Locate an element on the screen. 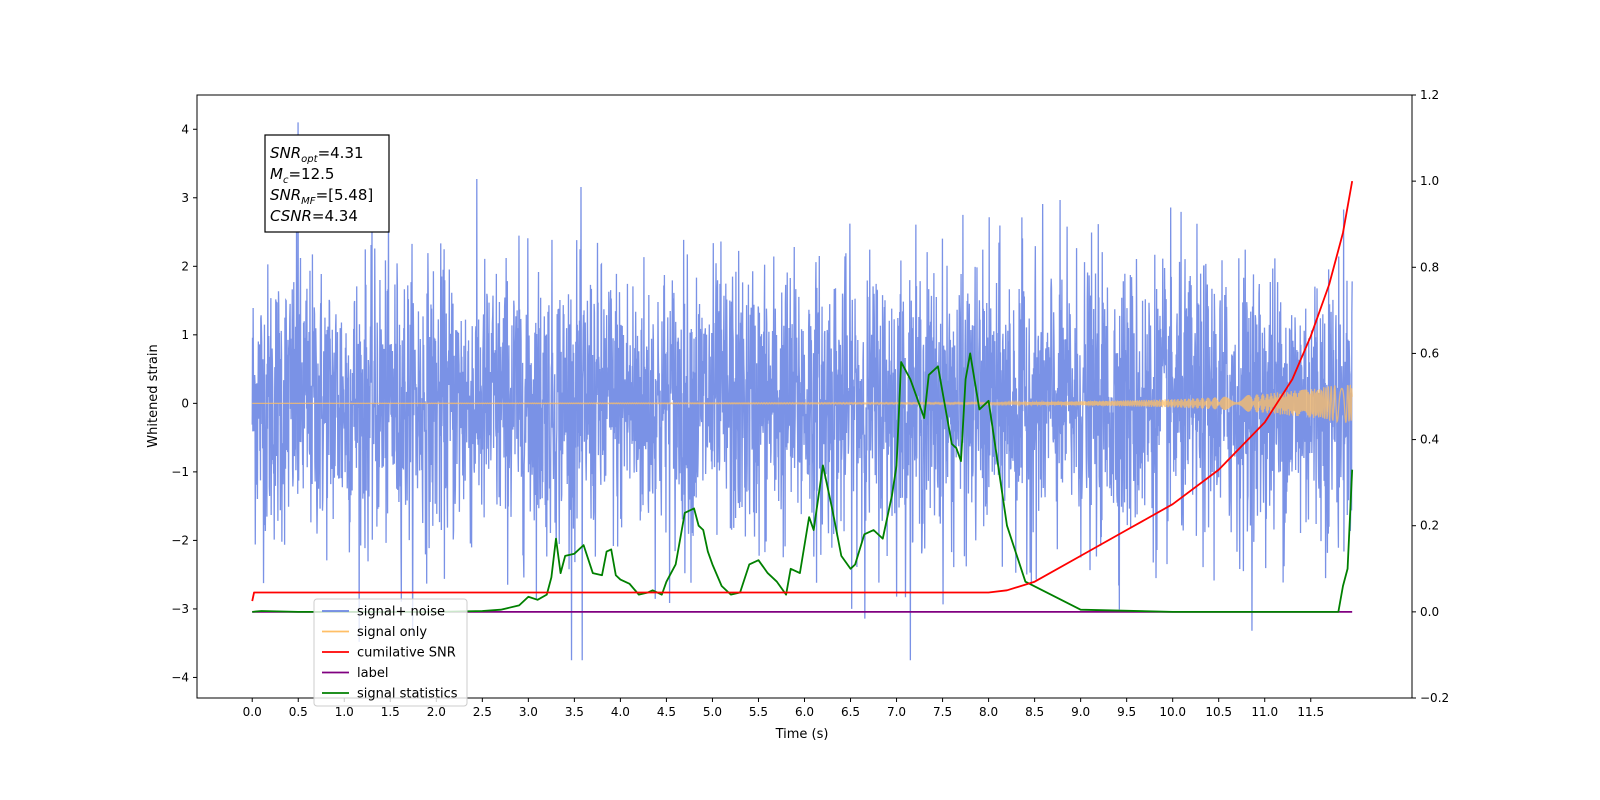  x-tick-label: 9.5 is located at coordinates (1126, 712).